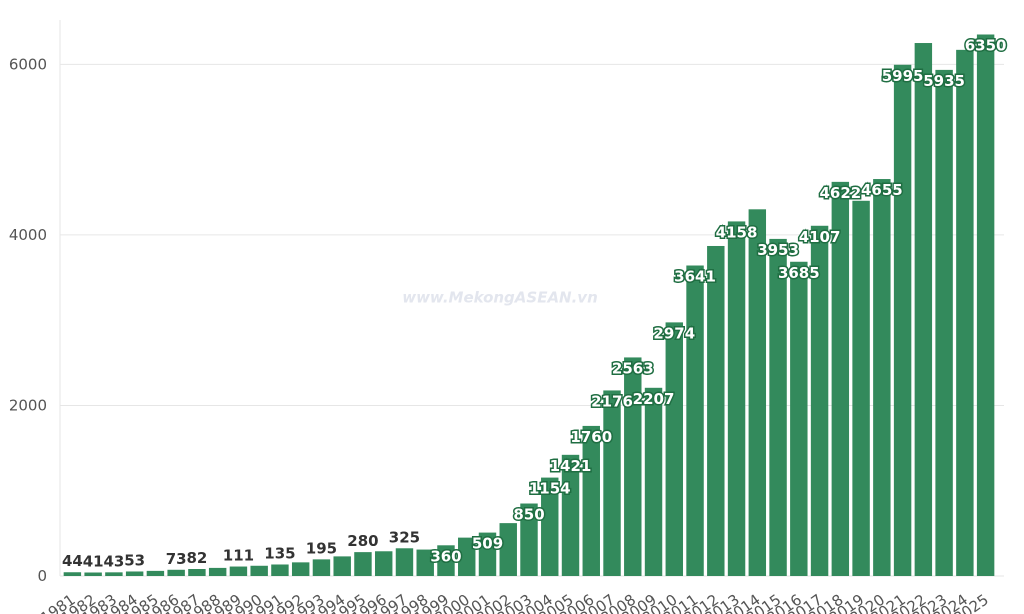  What do you see at coordinates (571, 466) in the screenshot?
I see `data-label: 1421` at bounding box center [571, 466].